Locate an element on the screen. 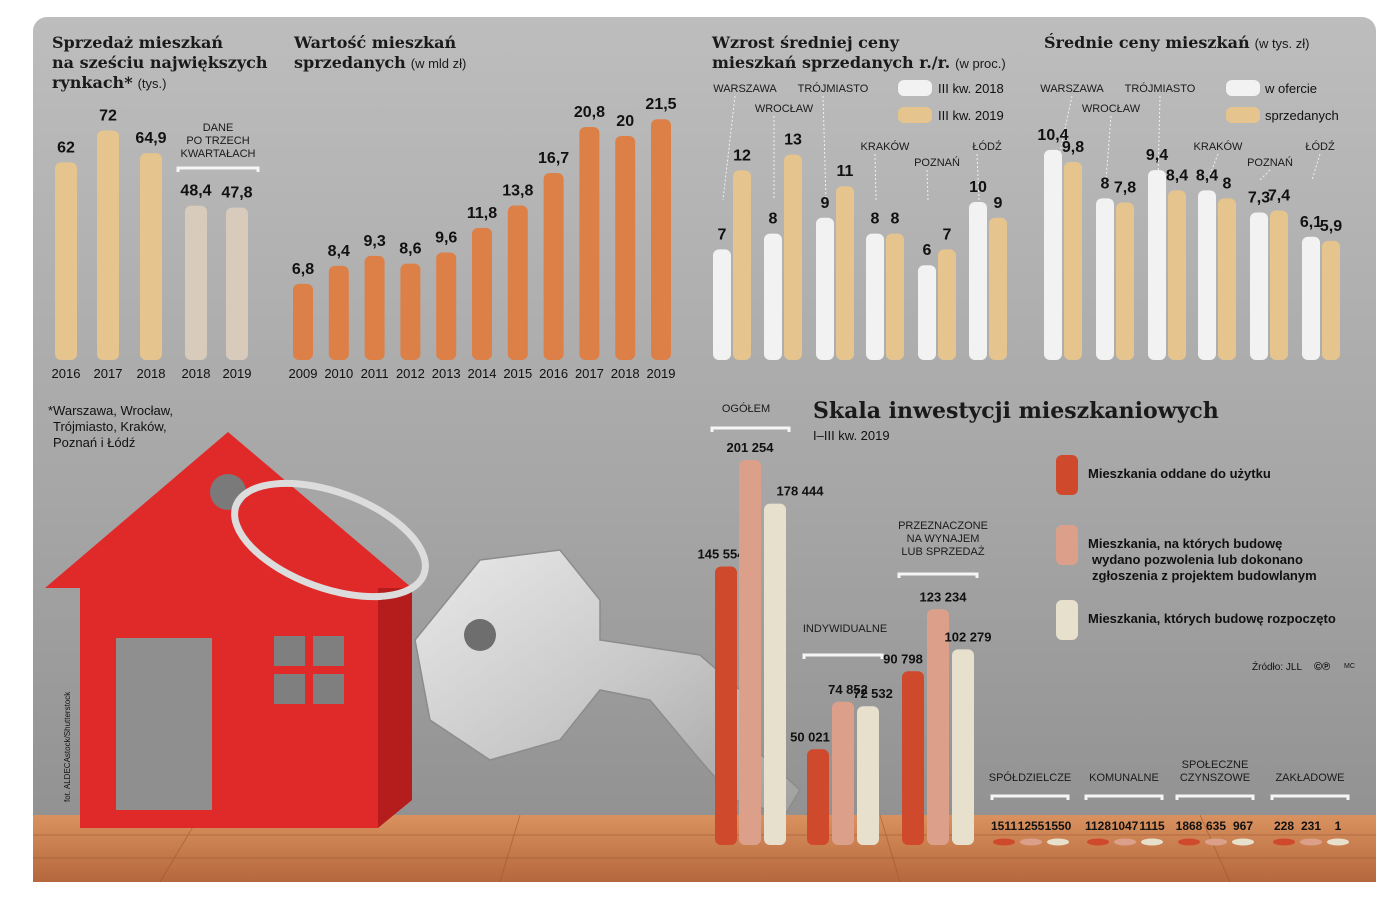  growth-value-2019: 12 is located at coordinates (742, 155).